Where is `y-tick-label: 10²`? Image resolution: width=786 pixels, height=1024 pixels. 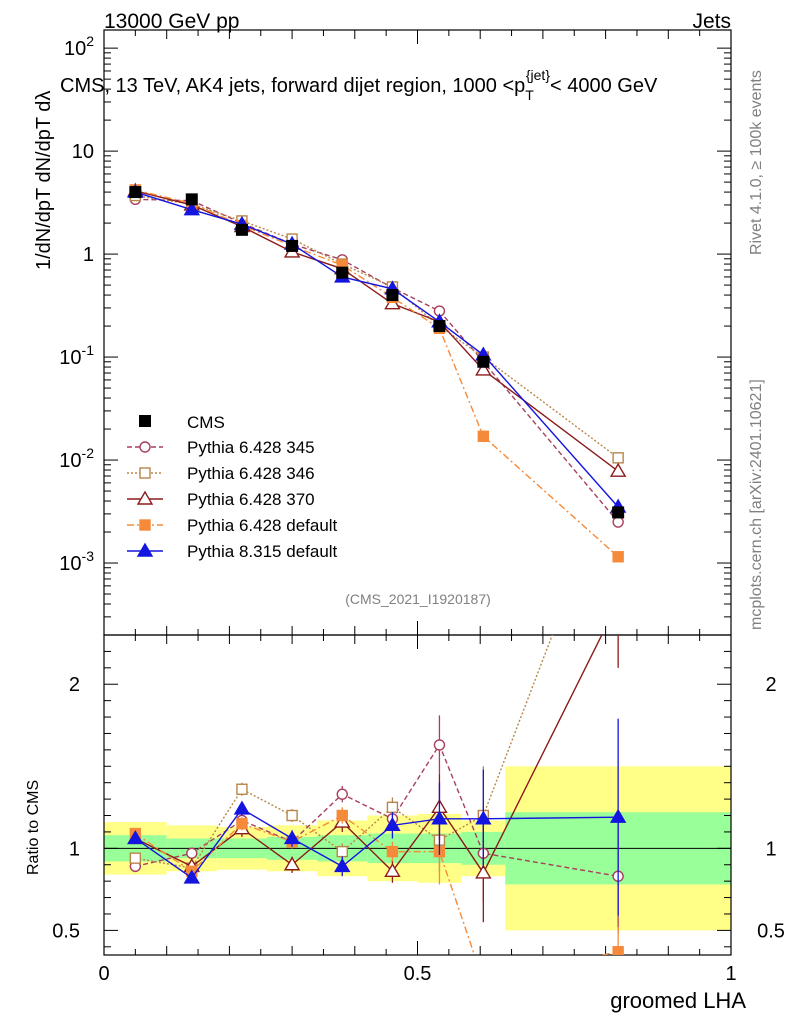 y-tick-label: 10² is located at coordinates (79, 46).